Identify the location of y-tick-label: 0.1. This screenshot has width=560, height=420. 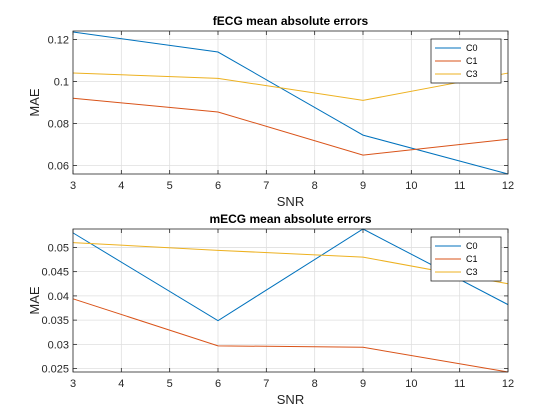
(61, 82).